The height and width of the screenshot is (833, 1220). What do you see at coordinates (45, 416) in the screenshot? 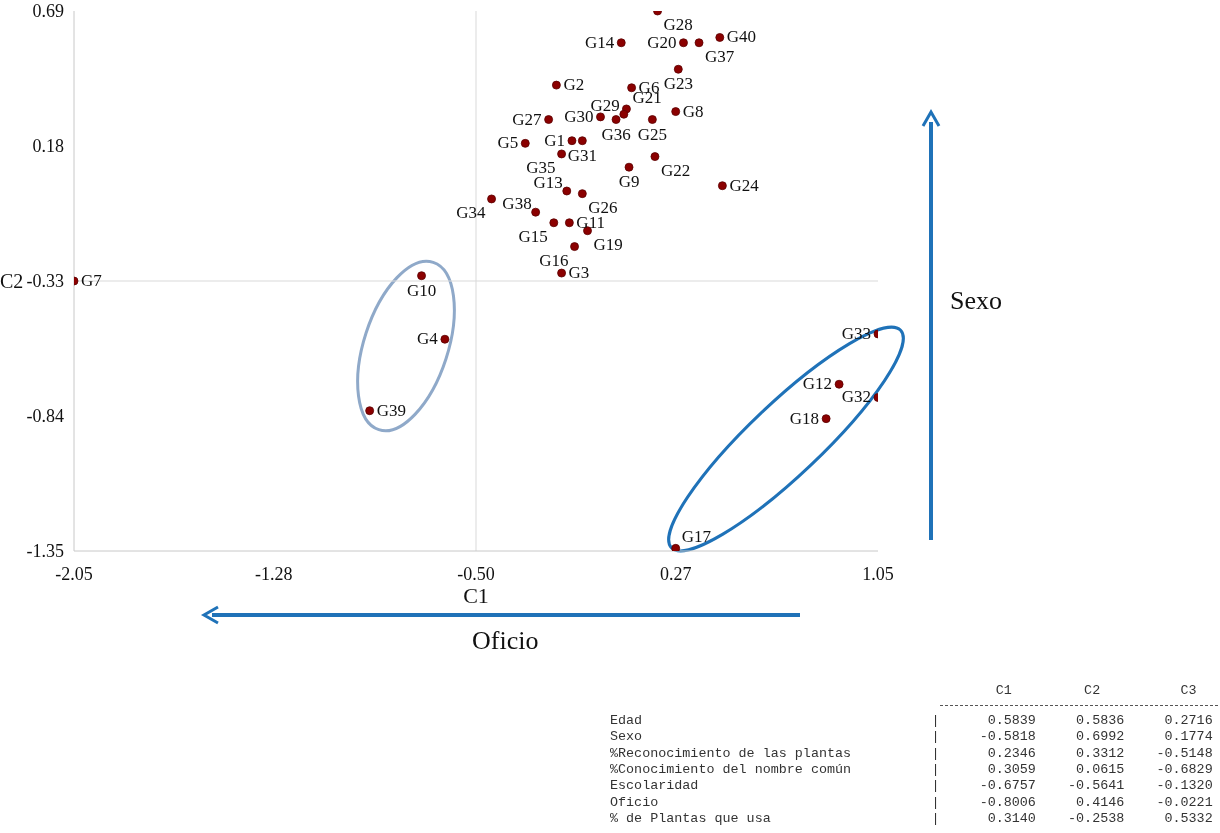
I see `y-tick-label: -0.84` at bounding box center [45, 416].